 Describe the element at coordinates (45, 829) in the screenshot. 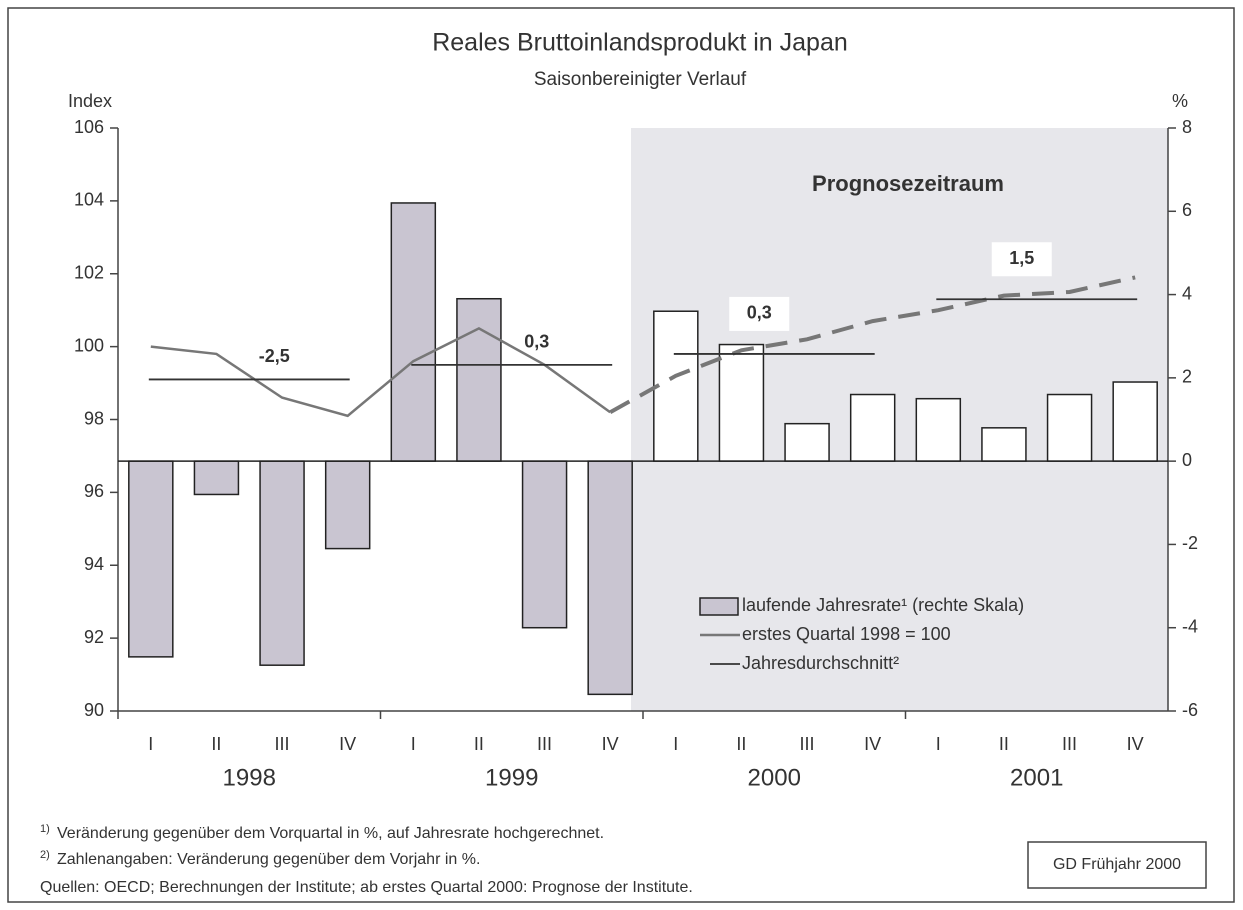

I see `note-marker: 1)` at that location.